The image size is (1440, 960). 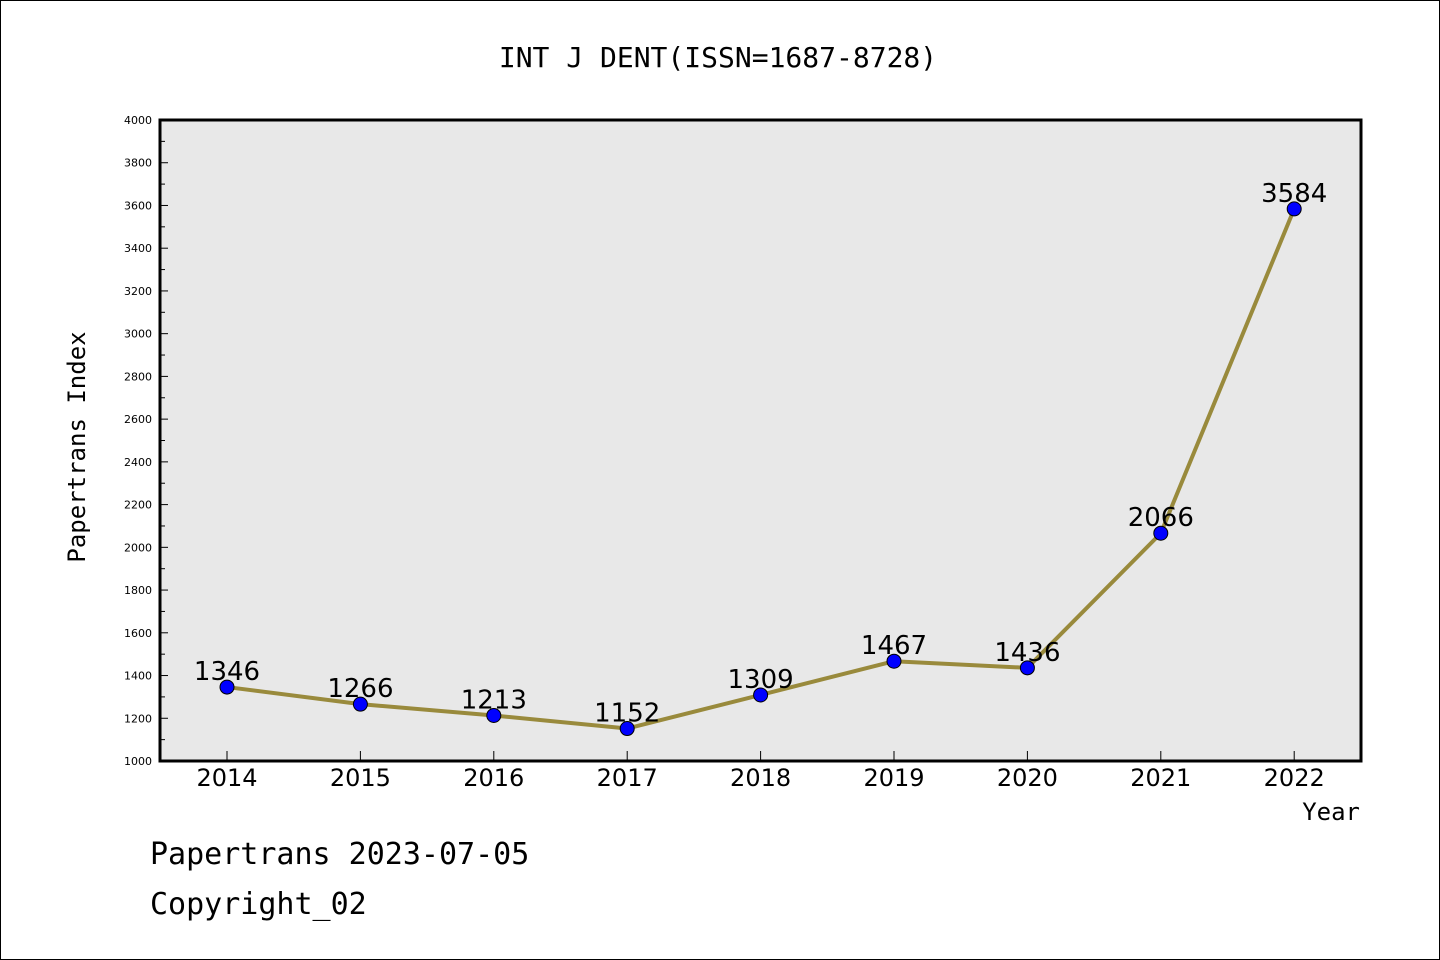 What do you see at coordinates (893, 778) in the screenshot?
I see `x-tick-label: 2019` at bounding box center [893, 778].